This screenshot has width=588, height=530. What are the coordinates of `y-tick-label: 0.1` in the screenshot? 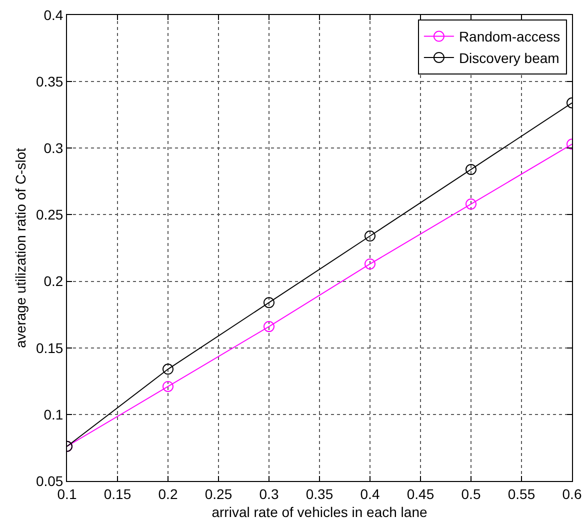 It's located at (54, 414).